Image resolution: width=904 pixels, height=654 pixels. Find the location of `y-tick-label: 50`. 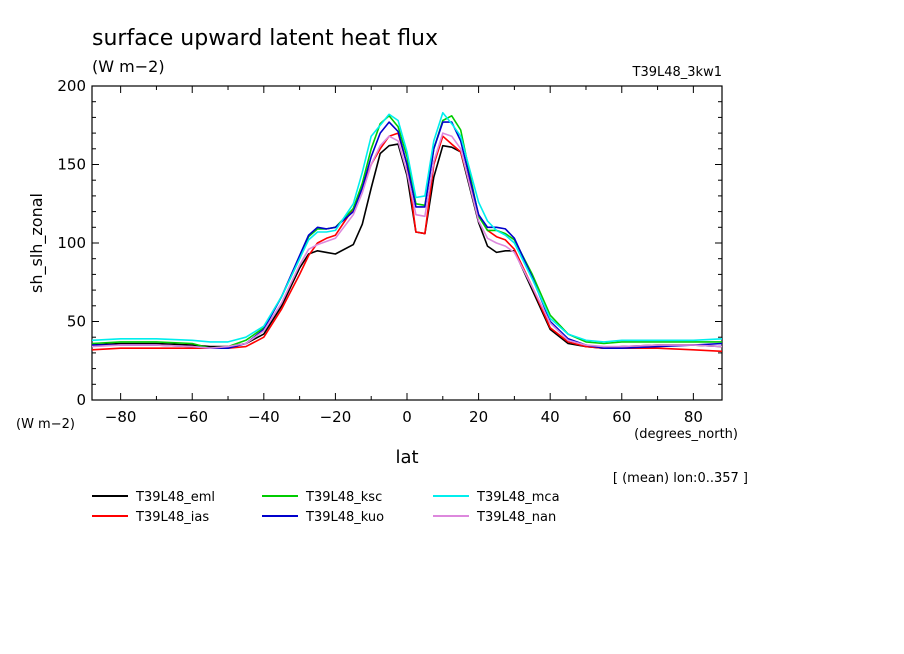

y-tick-label: 50 is located at coordinates (76, 322).